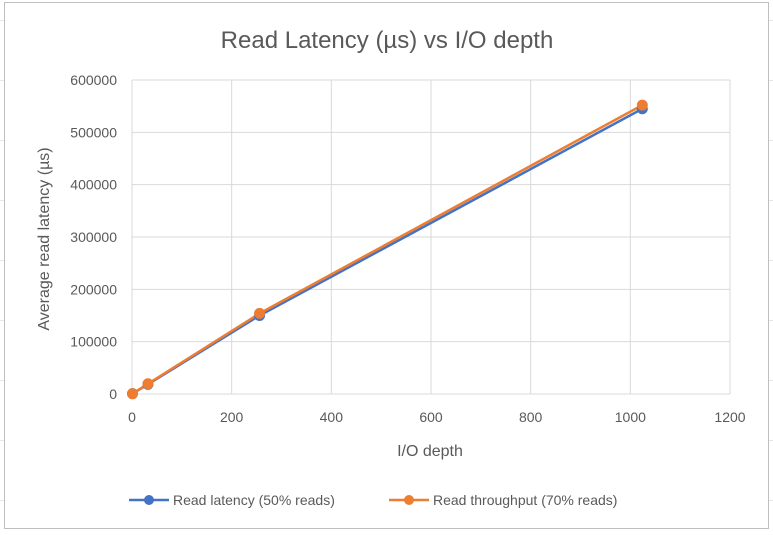 Image resolution: width=773 pixels, height=535 pixels. I want to click on x-tick-label: 0, so click(132, 417).